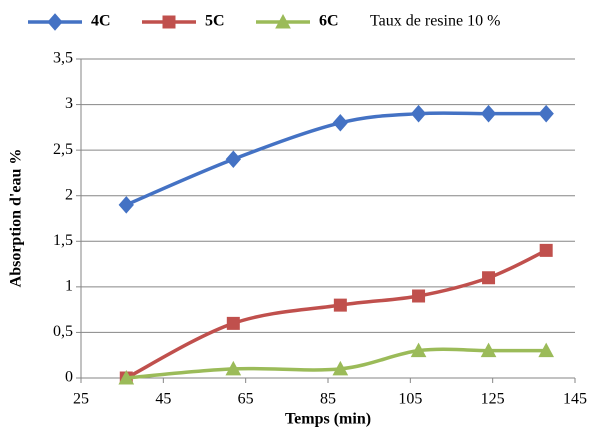 Image resolution: width=598 pixels, height=440 pixels. Describe the element at coordinates (63, 331) in the screenshot. I see `y-tick-label: 0,5` at that location.